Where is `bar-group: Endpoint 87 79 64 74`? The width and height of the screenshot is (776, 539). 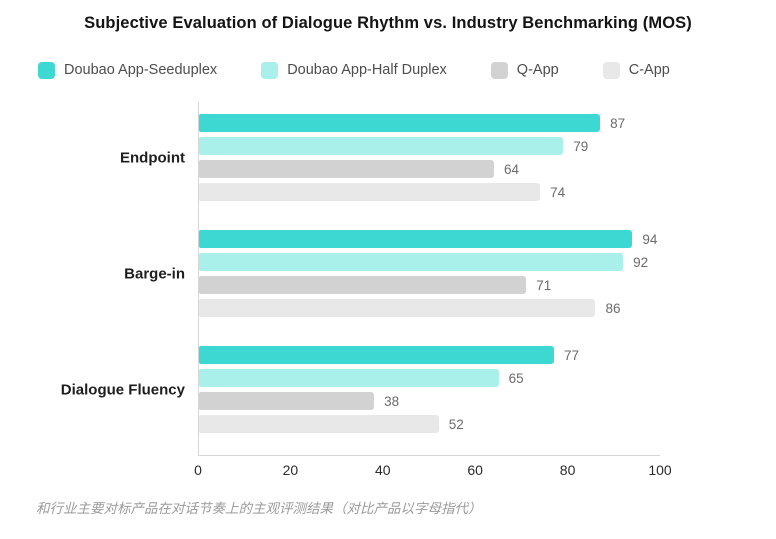
bar-group: Endpoint 87 79 64 74 is located at coordinates (390, 157).